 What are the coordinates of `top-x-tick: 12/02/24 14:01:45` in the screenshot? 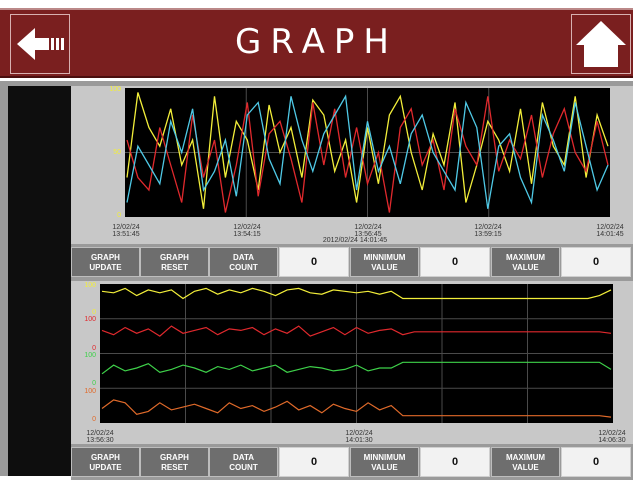 It's located at (610, 231).